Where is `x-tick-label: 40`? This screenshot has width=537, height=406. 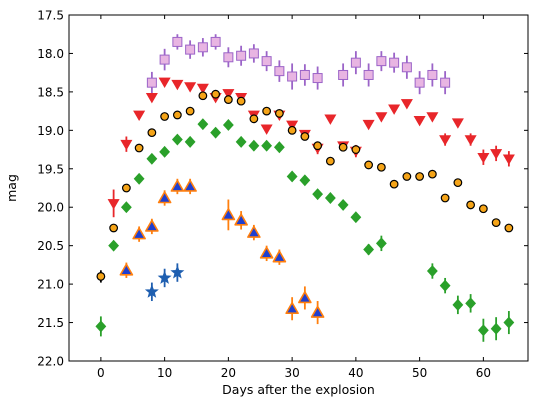
x-tick-label: 40 is located at coordinates (355, 373).